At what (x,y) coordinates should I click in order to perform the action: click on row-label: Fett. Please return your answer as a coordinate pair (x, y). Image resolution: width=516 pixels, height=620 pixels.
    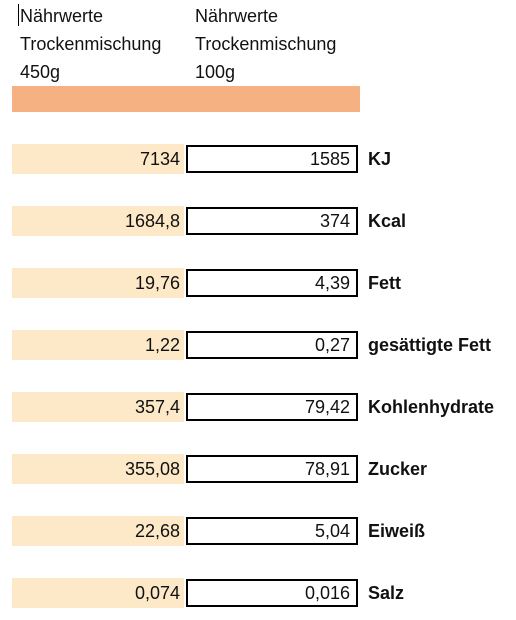
    Looking at the image, I should click on (384, 283).